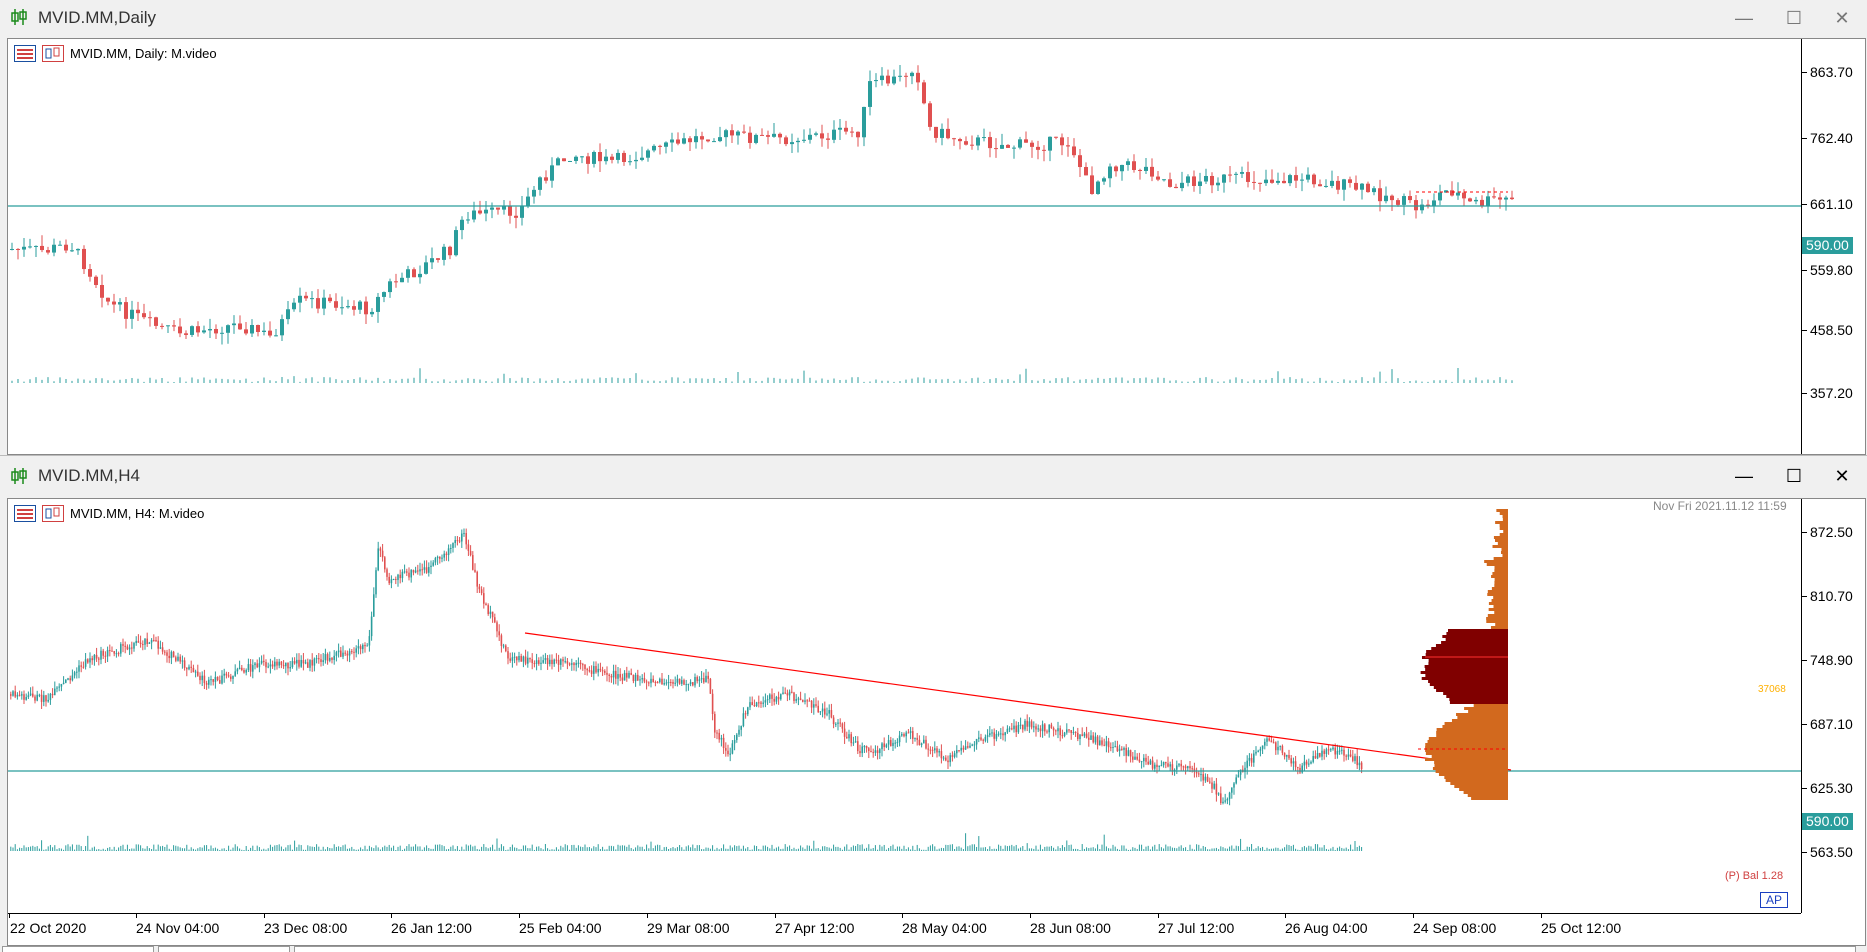 The height and width of the screenshot is (952, 1867). Describe the element at coordinates (19, 476) in the screenshot. I see `candlestick-chart-icon` at that location.